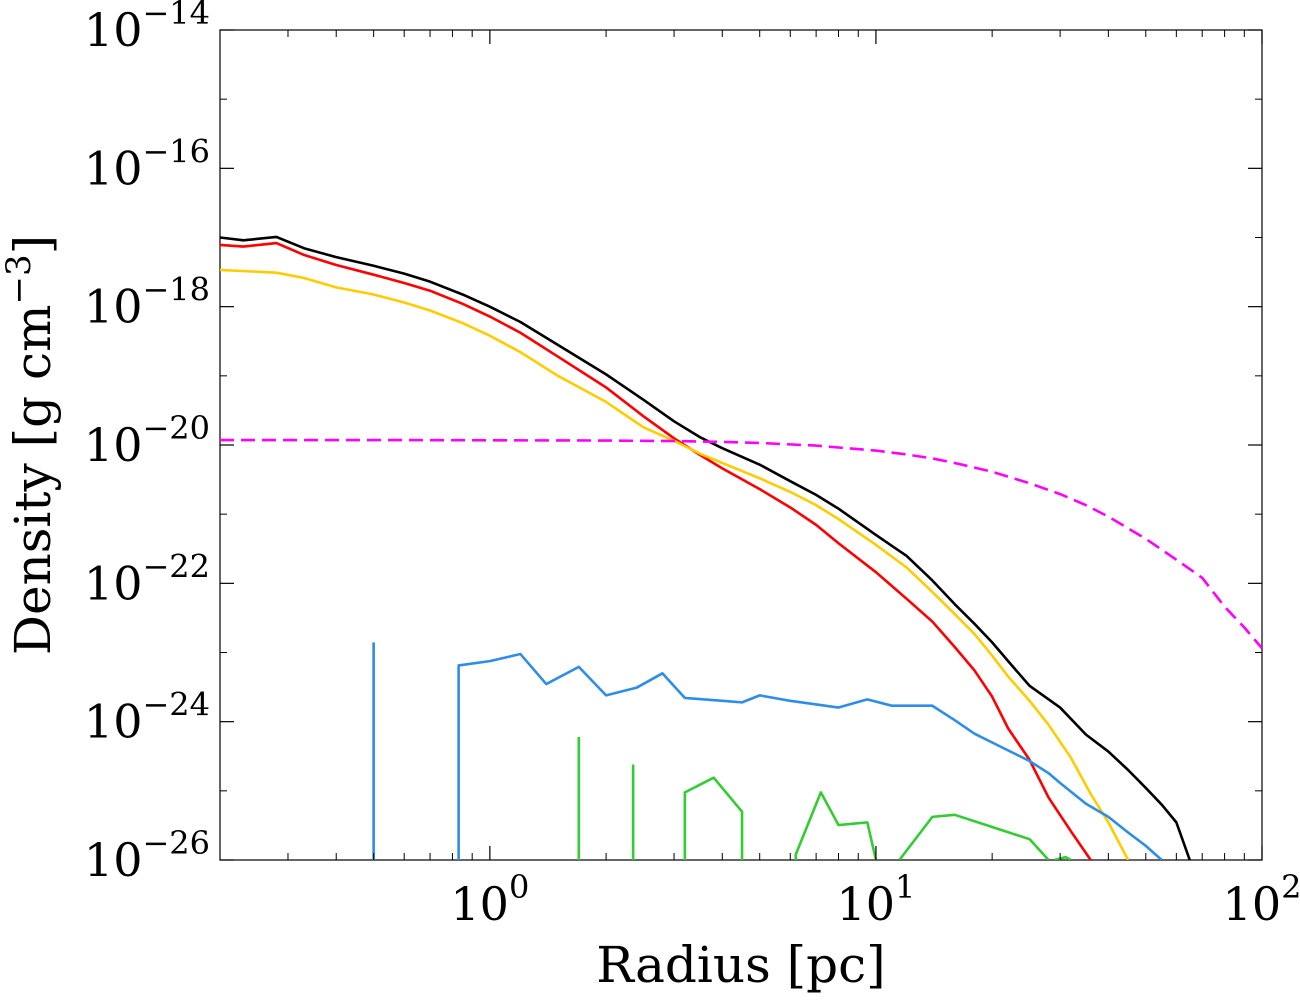 The width and height of the screenshot is (1300, 1000). I want to click on y-tick-label-2: 10−24, so click(147, 717).